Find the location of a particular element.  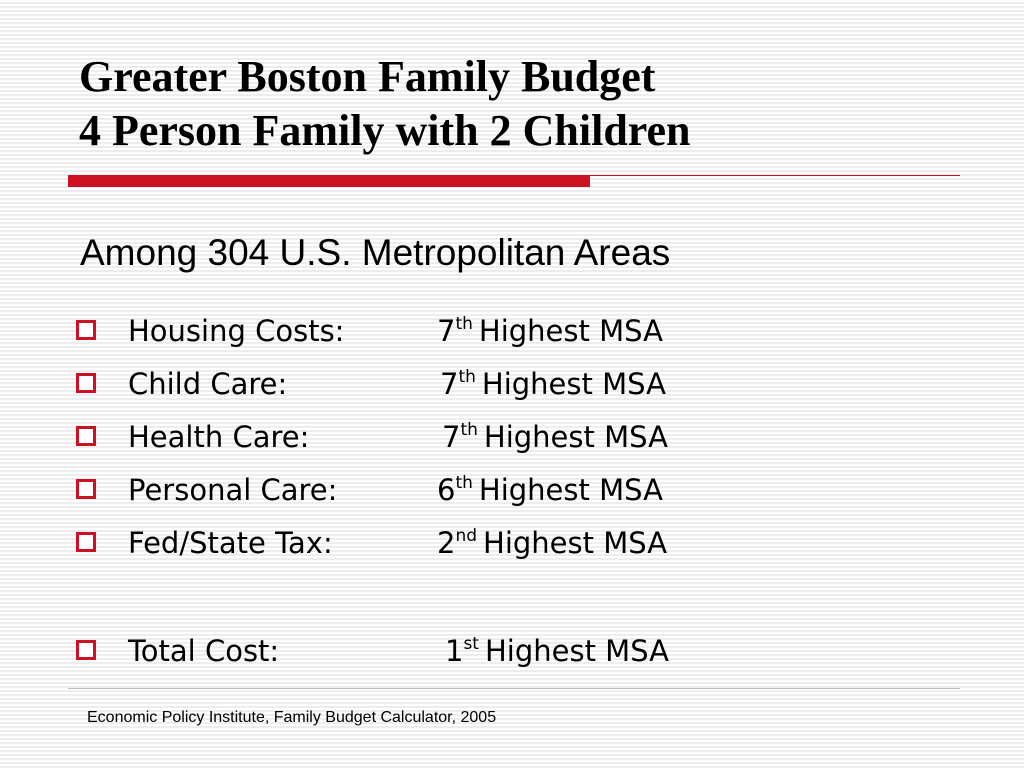

slide-subtitle: Among 304 U.S. Metropolitan Areas is located at coordinates (375, 252).